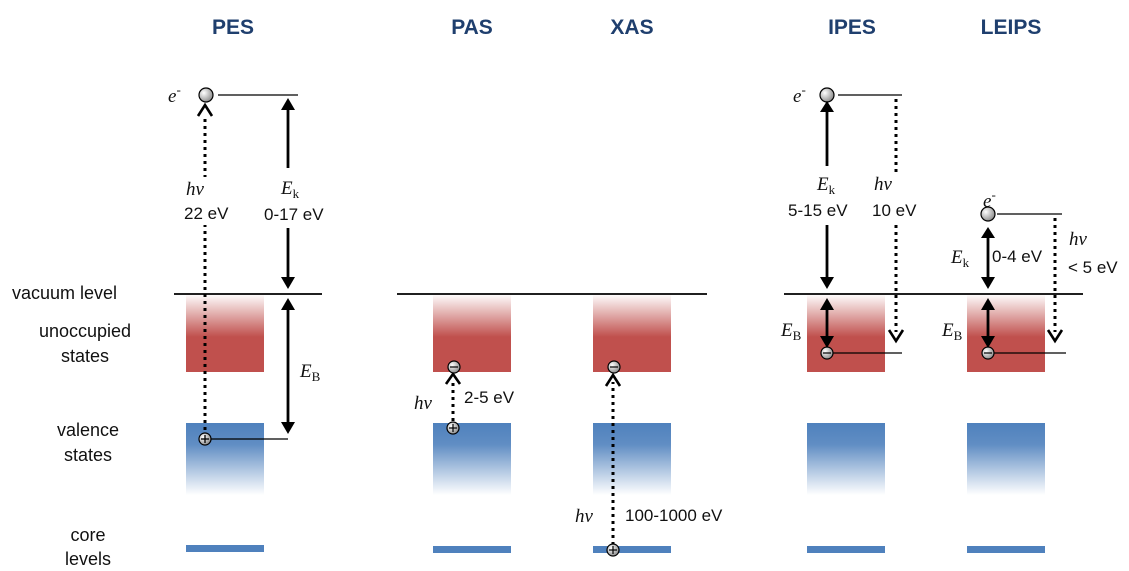 The height and width of the screenshot is (571, 1129). I want to click on leips-ek-range: 0-4 eV, so click(1017, 256).